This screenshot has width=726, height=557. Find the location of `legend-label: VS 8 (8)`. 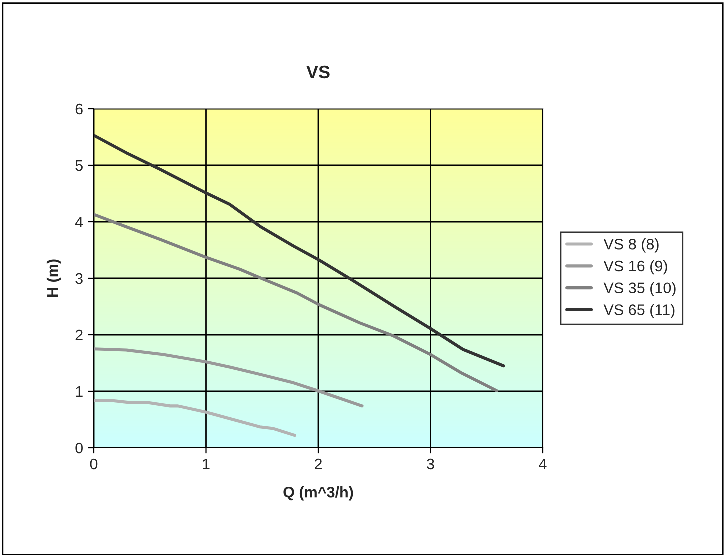

legend-label: VS 8 (8) is located at coordinates (631, 245).